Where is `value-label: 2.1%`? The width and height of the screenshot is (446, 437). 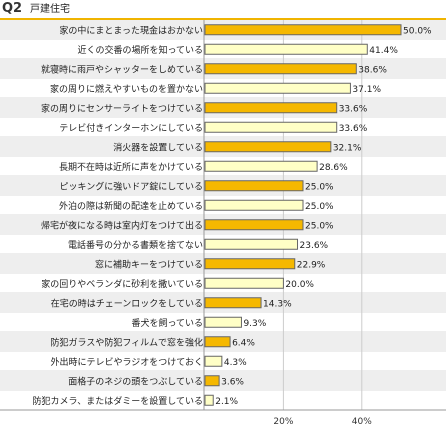 value-label: 2.1% is located at coordinates (226, 402).